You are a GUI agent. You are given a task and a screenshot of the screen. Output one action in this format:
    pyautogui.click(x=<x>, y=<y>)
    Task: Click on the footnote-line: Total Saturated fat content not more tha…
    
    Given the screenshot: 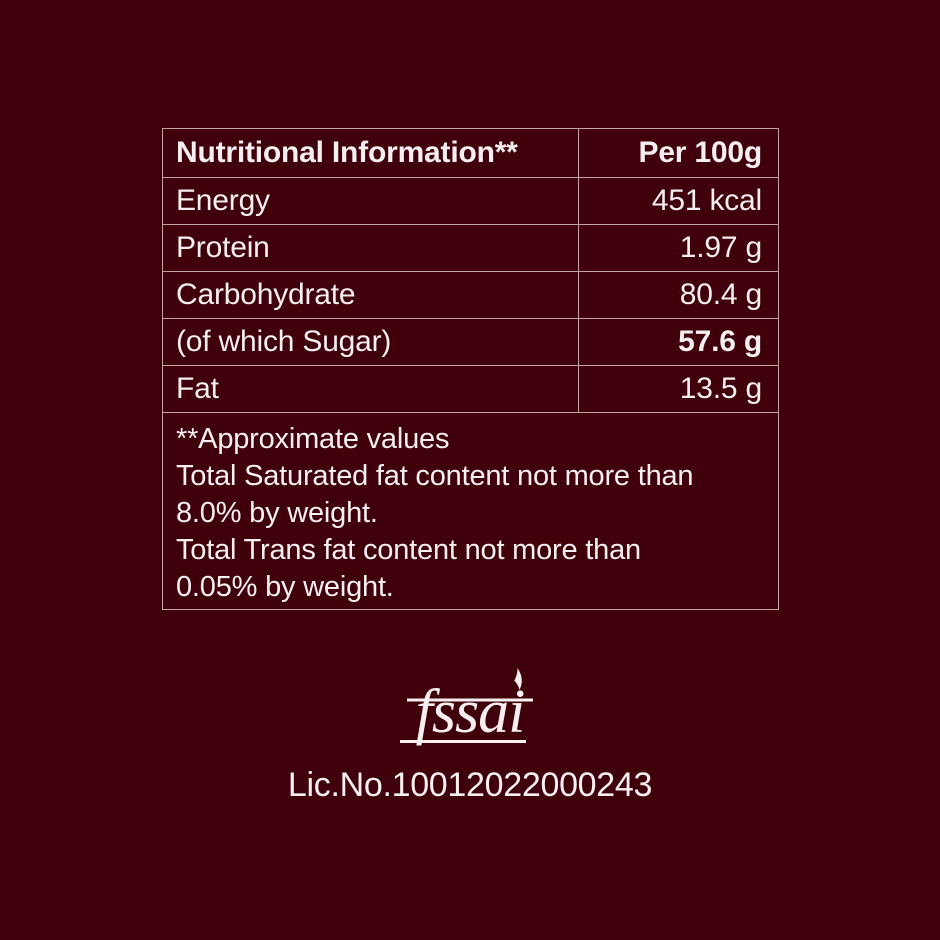 What is the action you would take?
    pyautogui.click(x=435, y=476)
    